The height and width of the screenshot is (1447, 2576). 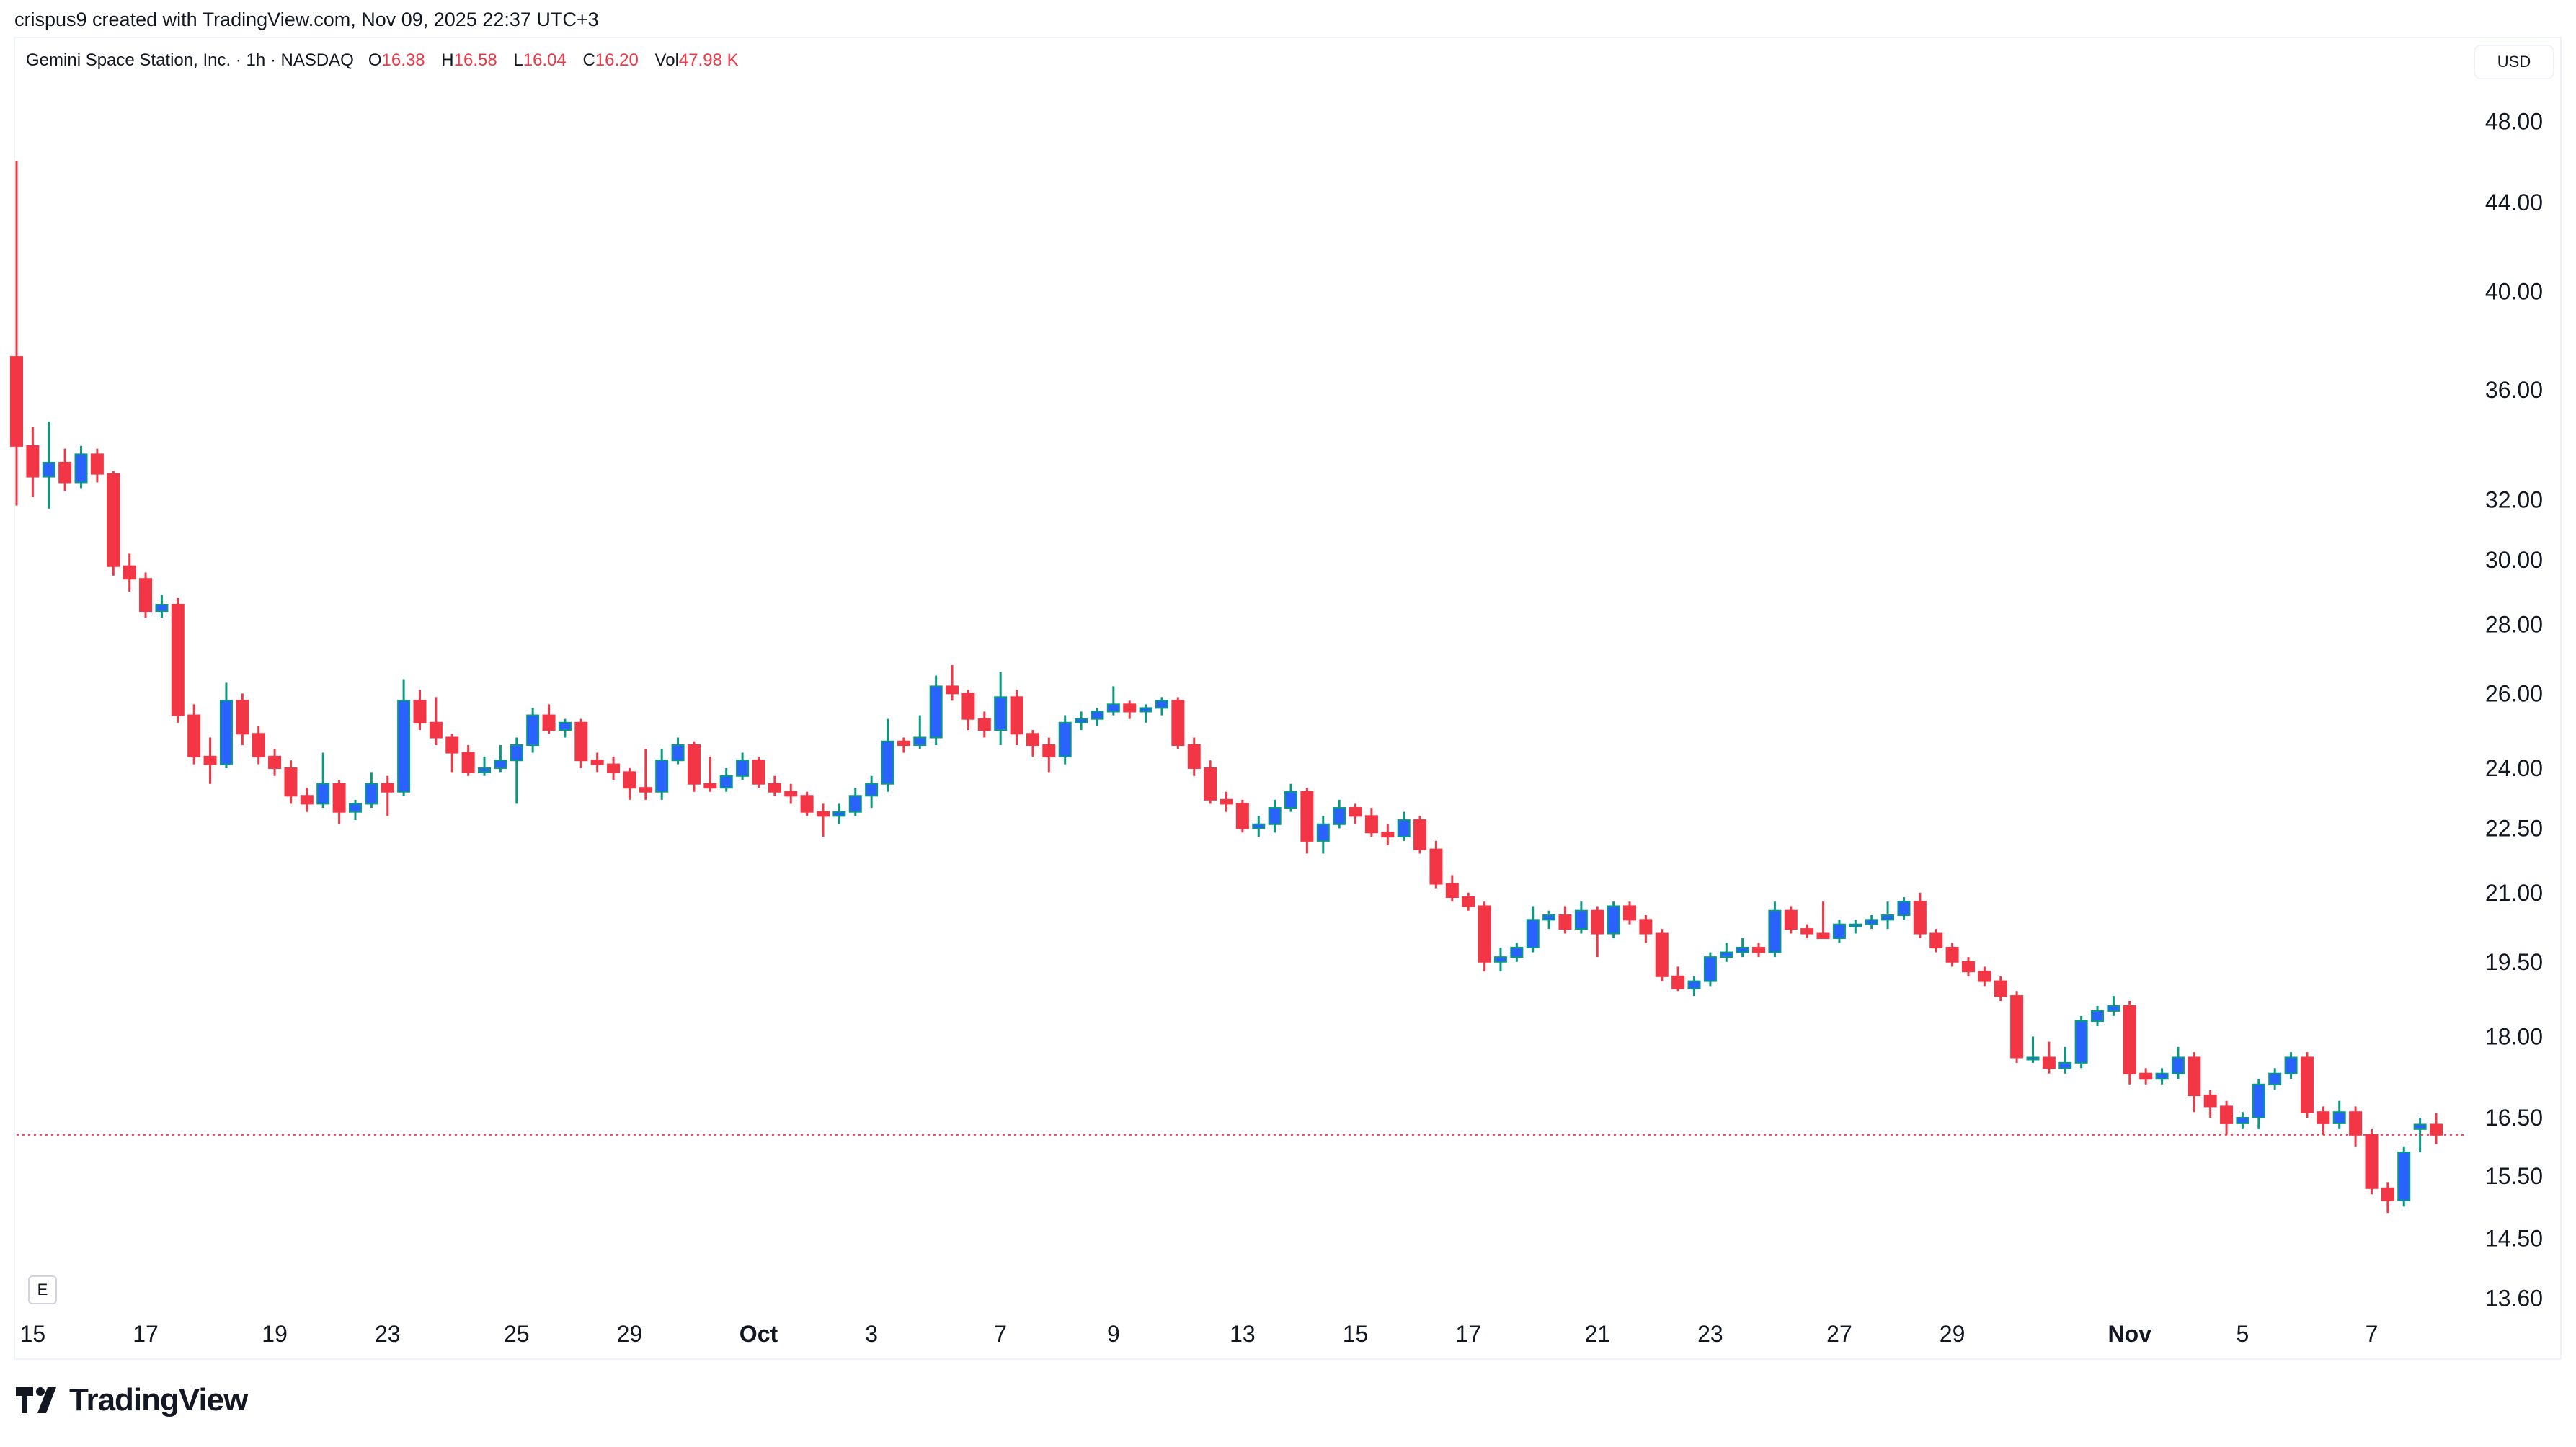 What do you see at coordinates (2130, 1334) in the screenshot?
I see `date-tick-label: Nov` at bounding box center [2130, 1334].